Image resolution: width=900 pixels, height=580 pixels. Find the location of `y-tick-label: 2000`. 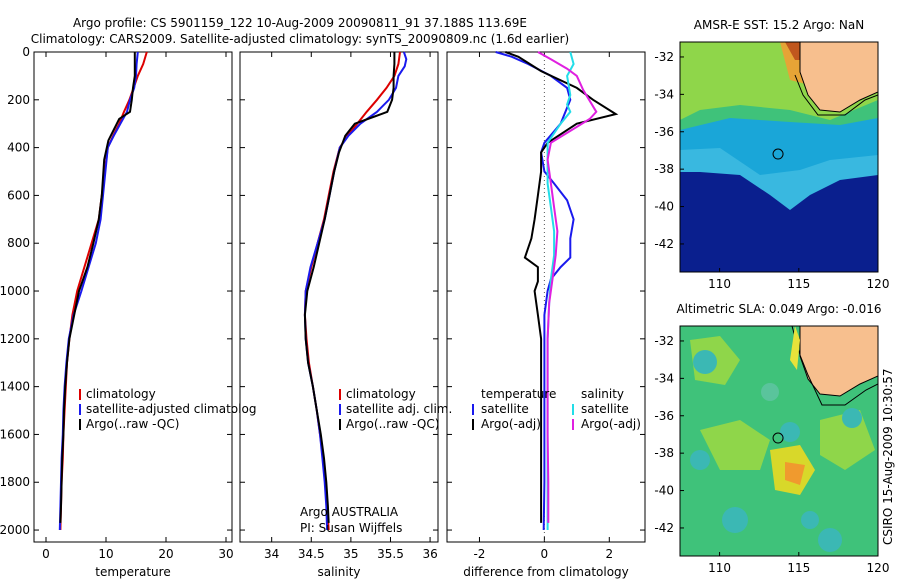

y-tick-label: 2000 is located at coordinates (15, 530).